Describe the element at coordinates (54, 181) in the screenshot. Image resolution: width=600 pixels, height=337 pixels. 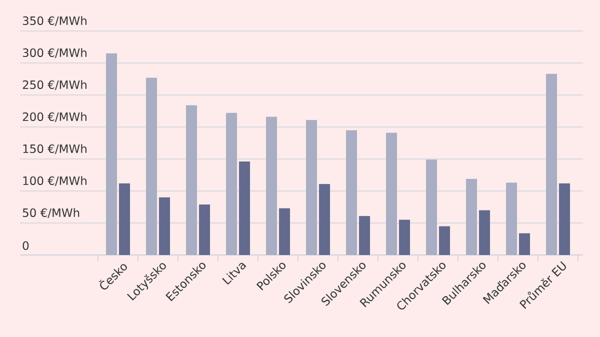
I see `y-tick-label: 100 €/MWh` at that location.